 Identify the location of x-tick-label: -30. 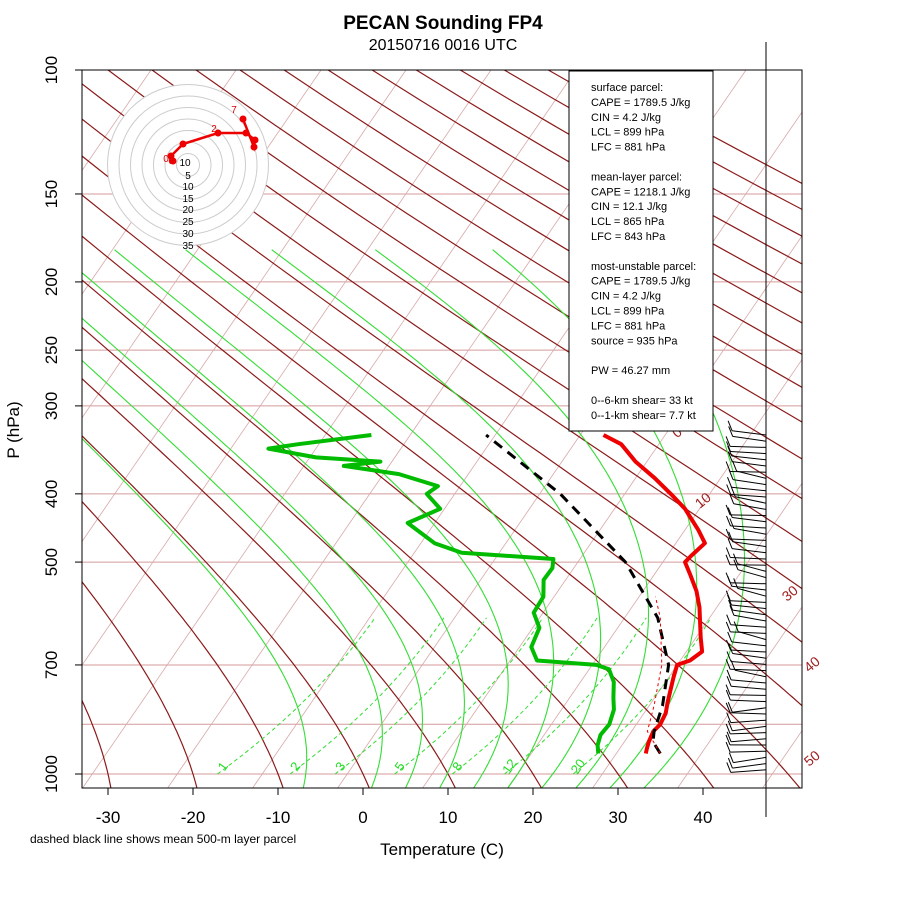
(108, 817).